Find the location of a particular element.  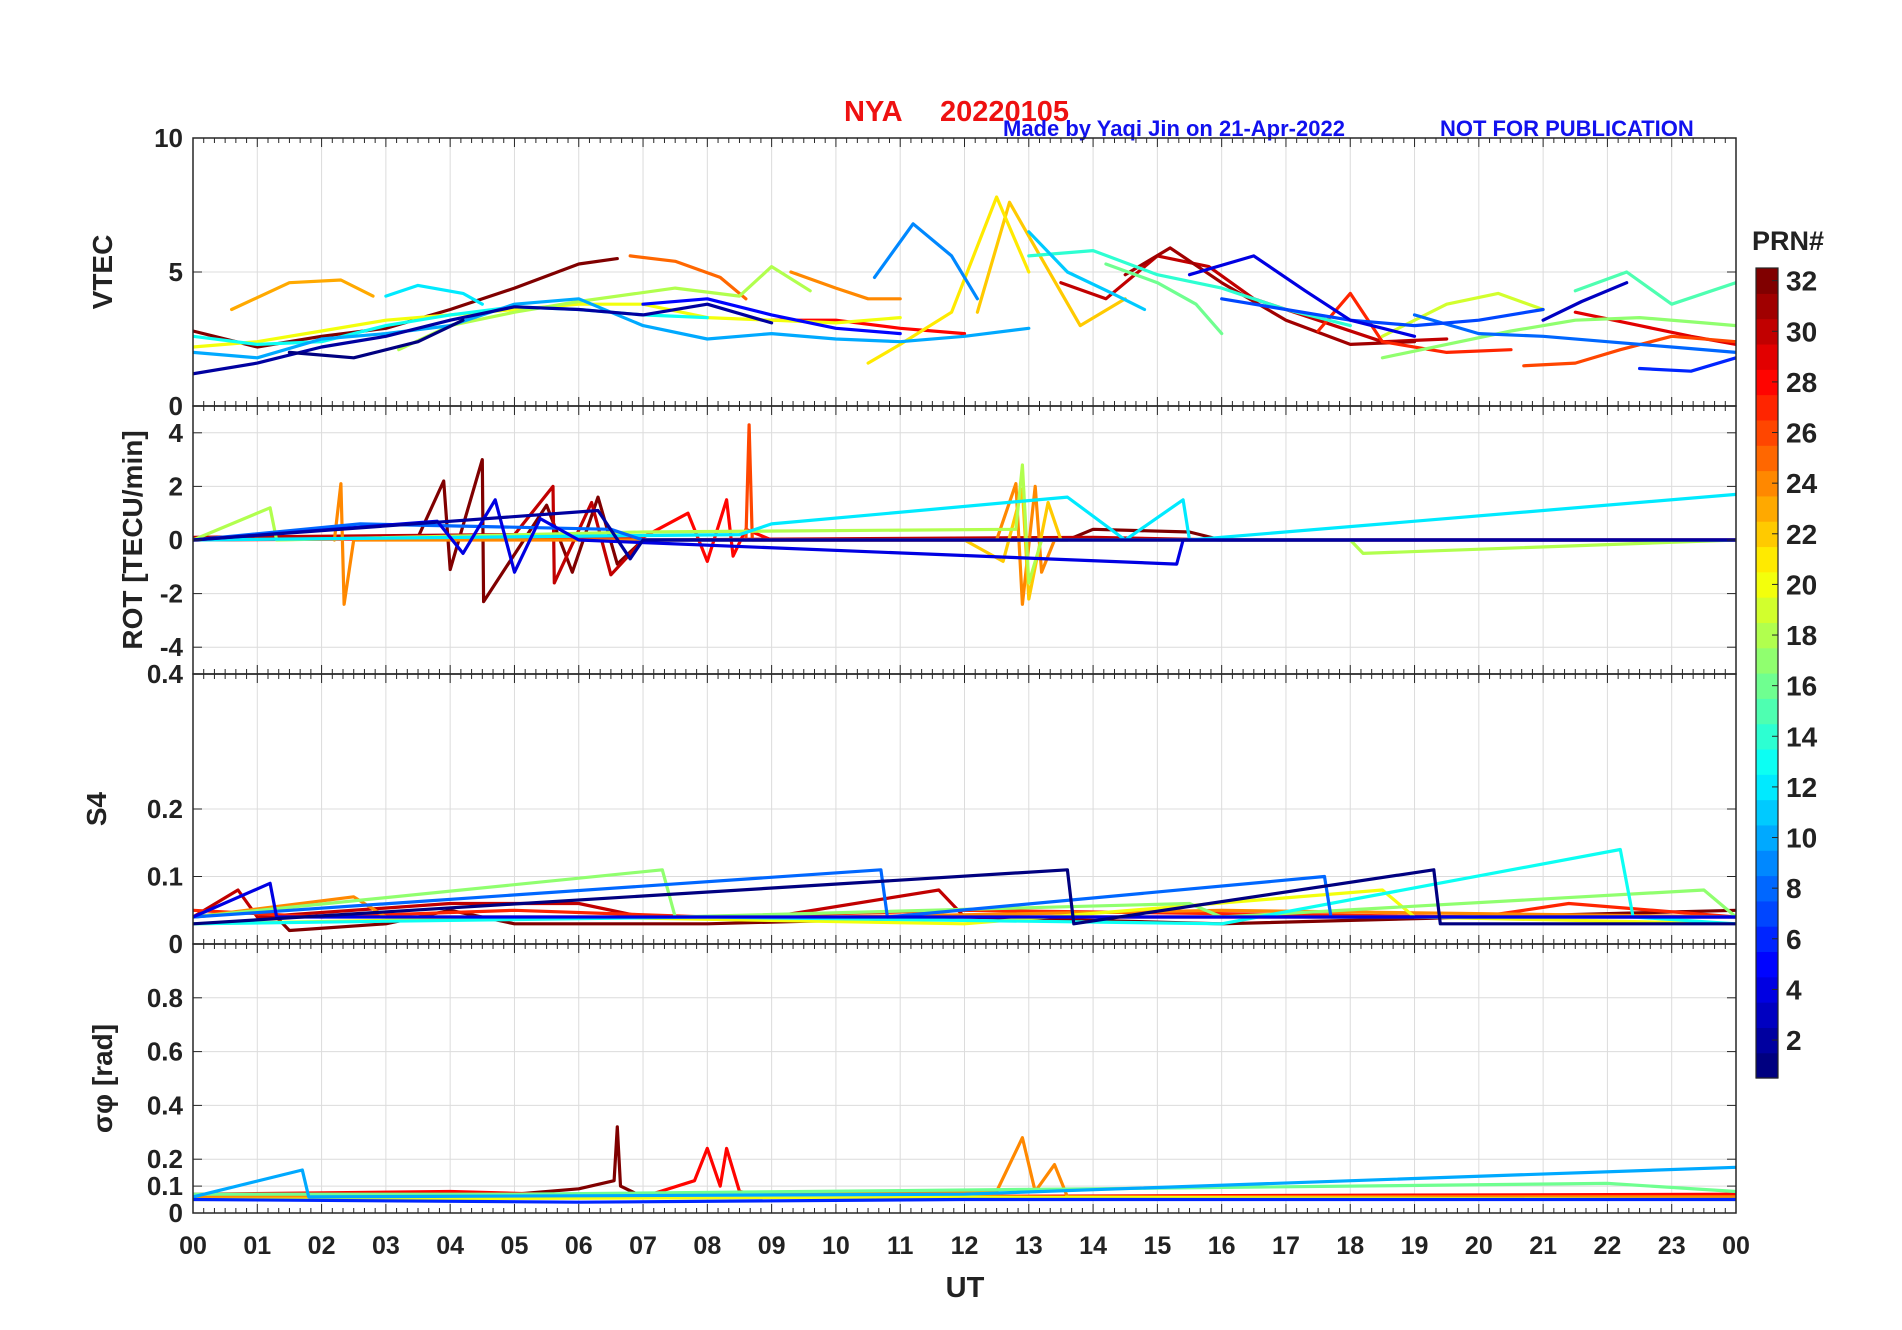

sigma_phi-y-tick-label: 0 is located at coordinates (176, 1213).